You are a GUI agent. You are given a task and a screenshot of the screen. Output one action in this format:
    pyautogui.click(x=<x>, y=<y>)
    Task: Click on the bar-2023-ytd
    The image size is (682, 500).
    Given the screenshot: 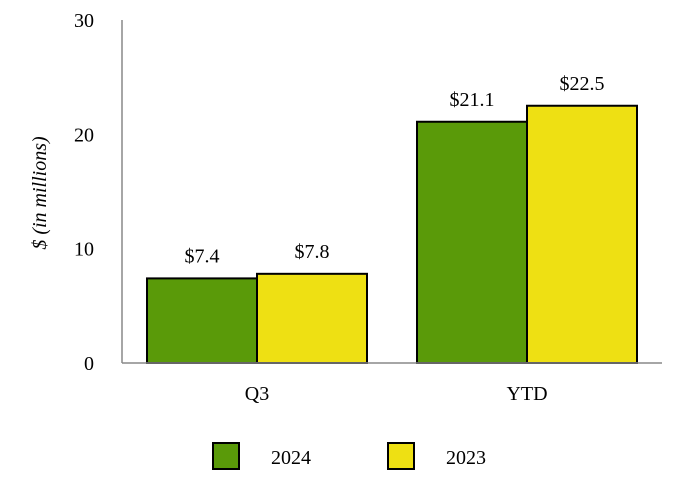 What is the action you would take?
    pyautogui.click(x=582, y=234)
    